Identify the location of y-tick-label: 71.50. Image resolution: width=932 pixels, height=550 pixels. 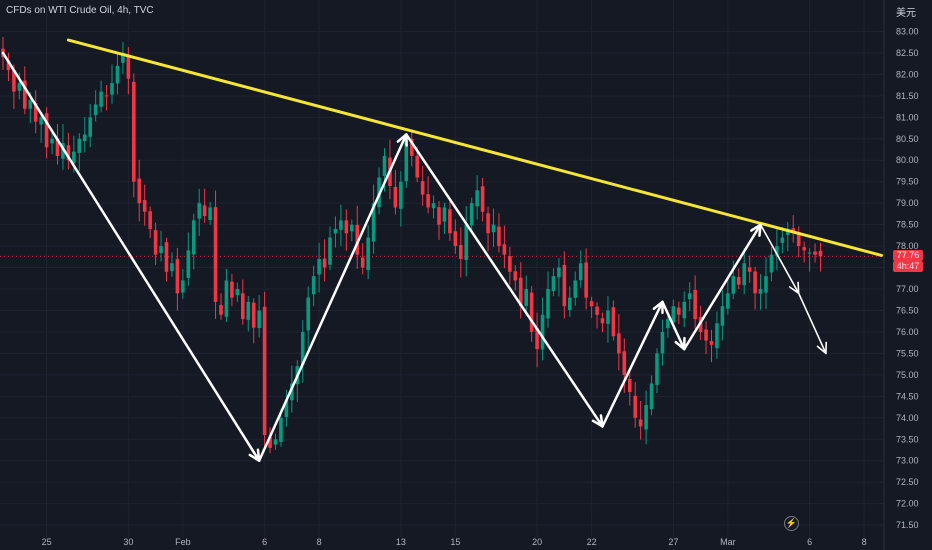
(907, 525).